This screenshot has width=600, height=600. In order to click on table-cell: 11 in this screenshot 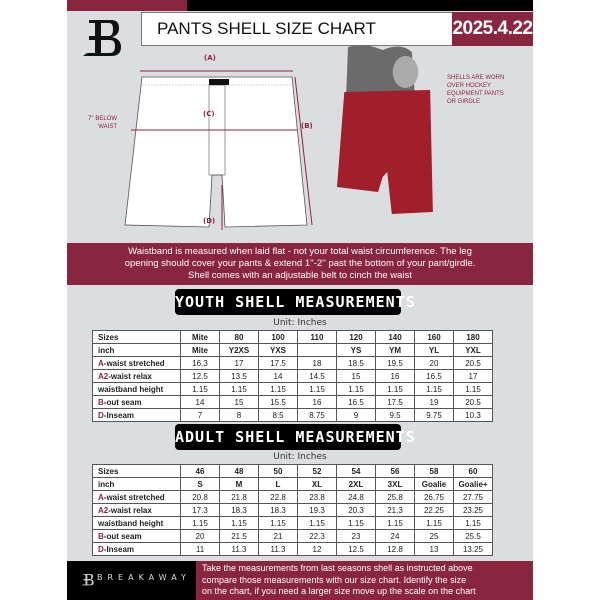, I will do `click(200, 549)`.